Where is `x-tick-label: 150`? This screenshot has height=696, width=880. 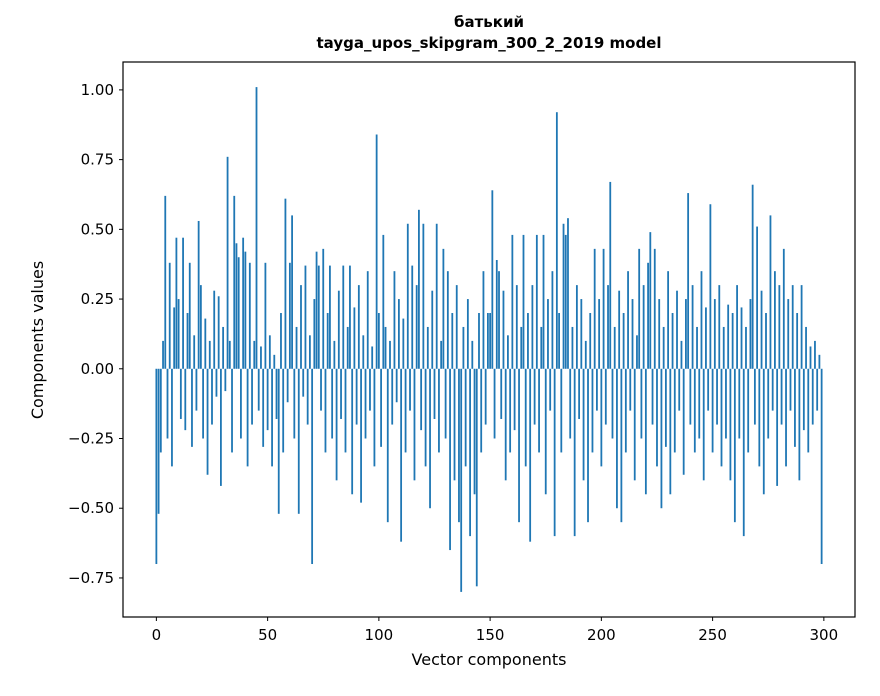
x-tick-label: 150 is located at coordinates (490, 635).